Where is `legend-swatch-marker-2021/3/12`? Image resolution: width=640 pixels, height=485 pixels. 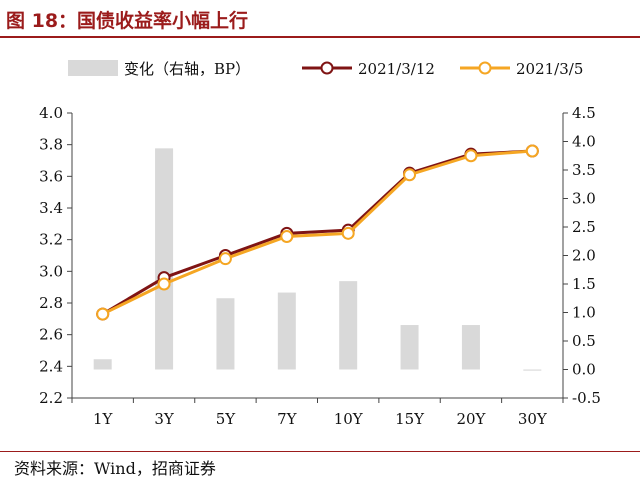
legend-swatch-marker-2021/3/12 is located at coordinates (327, 68).